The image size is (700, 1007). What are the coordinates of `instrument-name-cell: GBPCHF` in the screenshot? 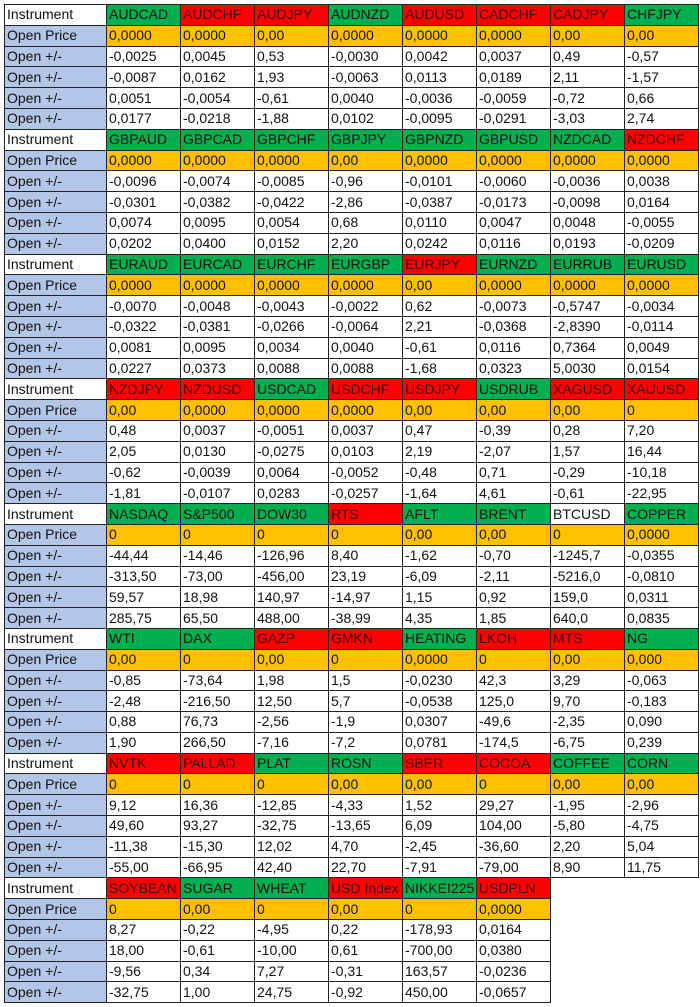 It's located at (291, 139).